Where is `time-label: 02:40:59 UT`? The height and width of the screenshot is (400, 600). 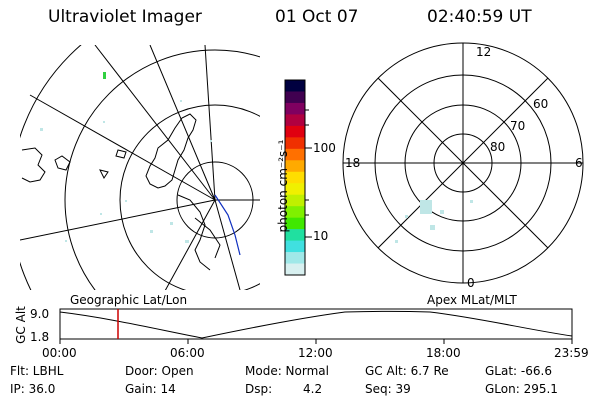 time-label: 02:40:59 UT is located at coordinates (479, 17).